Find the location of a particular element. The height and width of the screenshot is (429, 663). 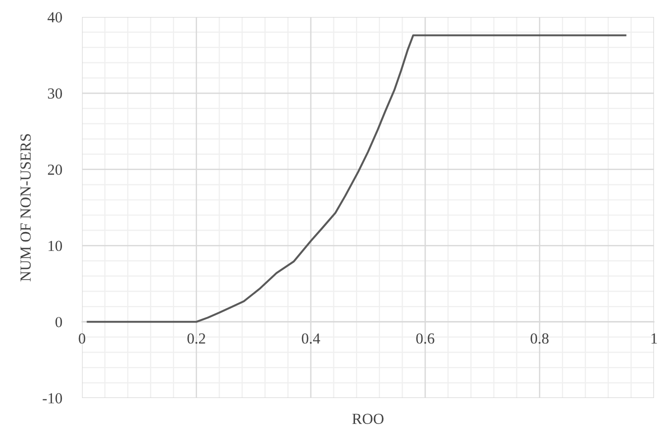

y-tick-label: 30 is located at coordinates (55, 93).